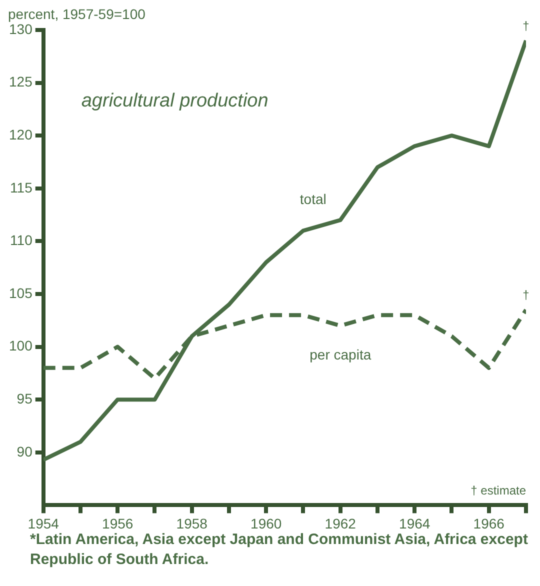  I want to click on y-tick-label: 125, so click(21, 82).